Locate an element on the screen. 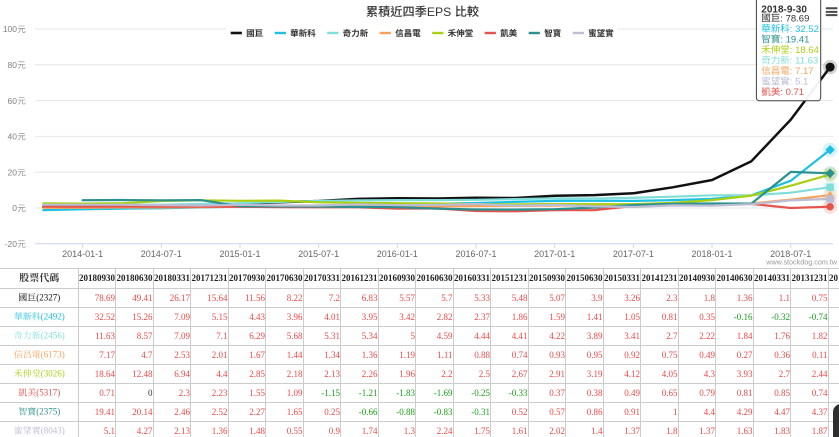 The image size is (839, 437). svg-text: www.stockdog.com.tw is located at coordinates (801, 262).